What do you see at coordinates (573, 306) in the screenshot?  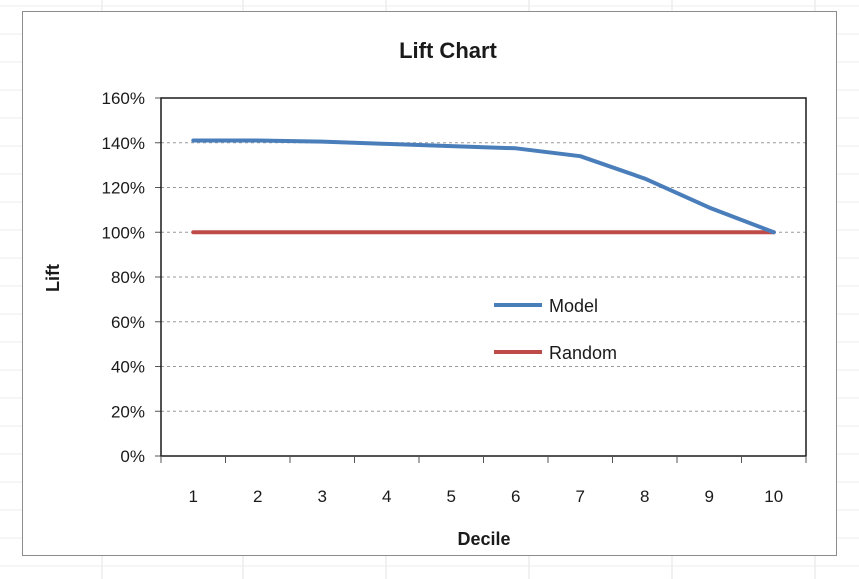 I see `legend-label-model: Model` at bounding box center [573, 306].